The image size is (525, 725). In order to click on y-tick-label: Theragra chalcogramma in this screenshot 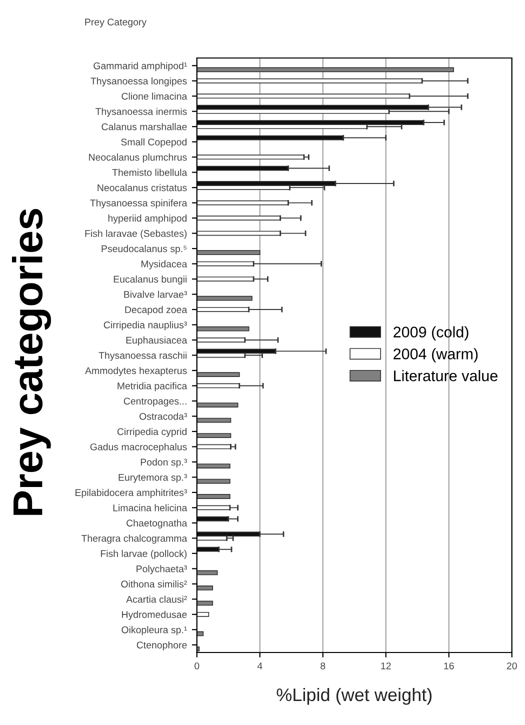, I will do `click(134, 539)`.